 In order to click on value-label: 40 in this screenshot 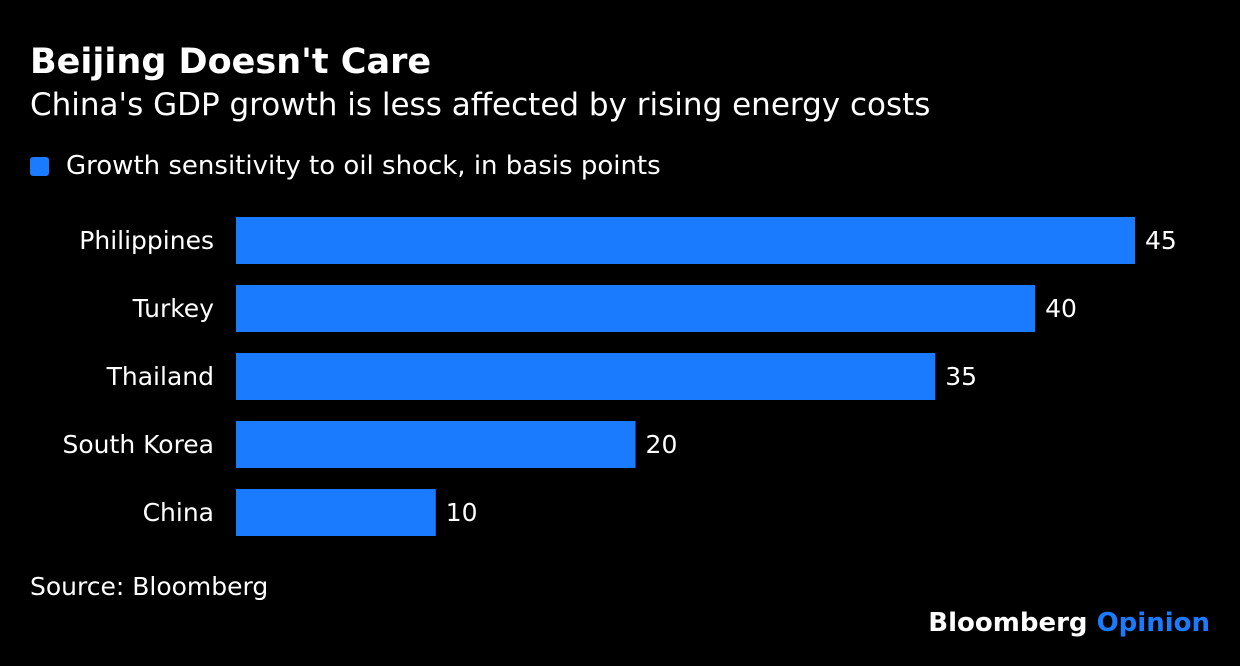, I will do `click(1061, 308)`.